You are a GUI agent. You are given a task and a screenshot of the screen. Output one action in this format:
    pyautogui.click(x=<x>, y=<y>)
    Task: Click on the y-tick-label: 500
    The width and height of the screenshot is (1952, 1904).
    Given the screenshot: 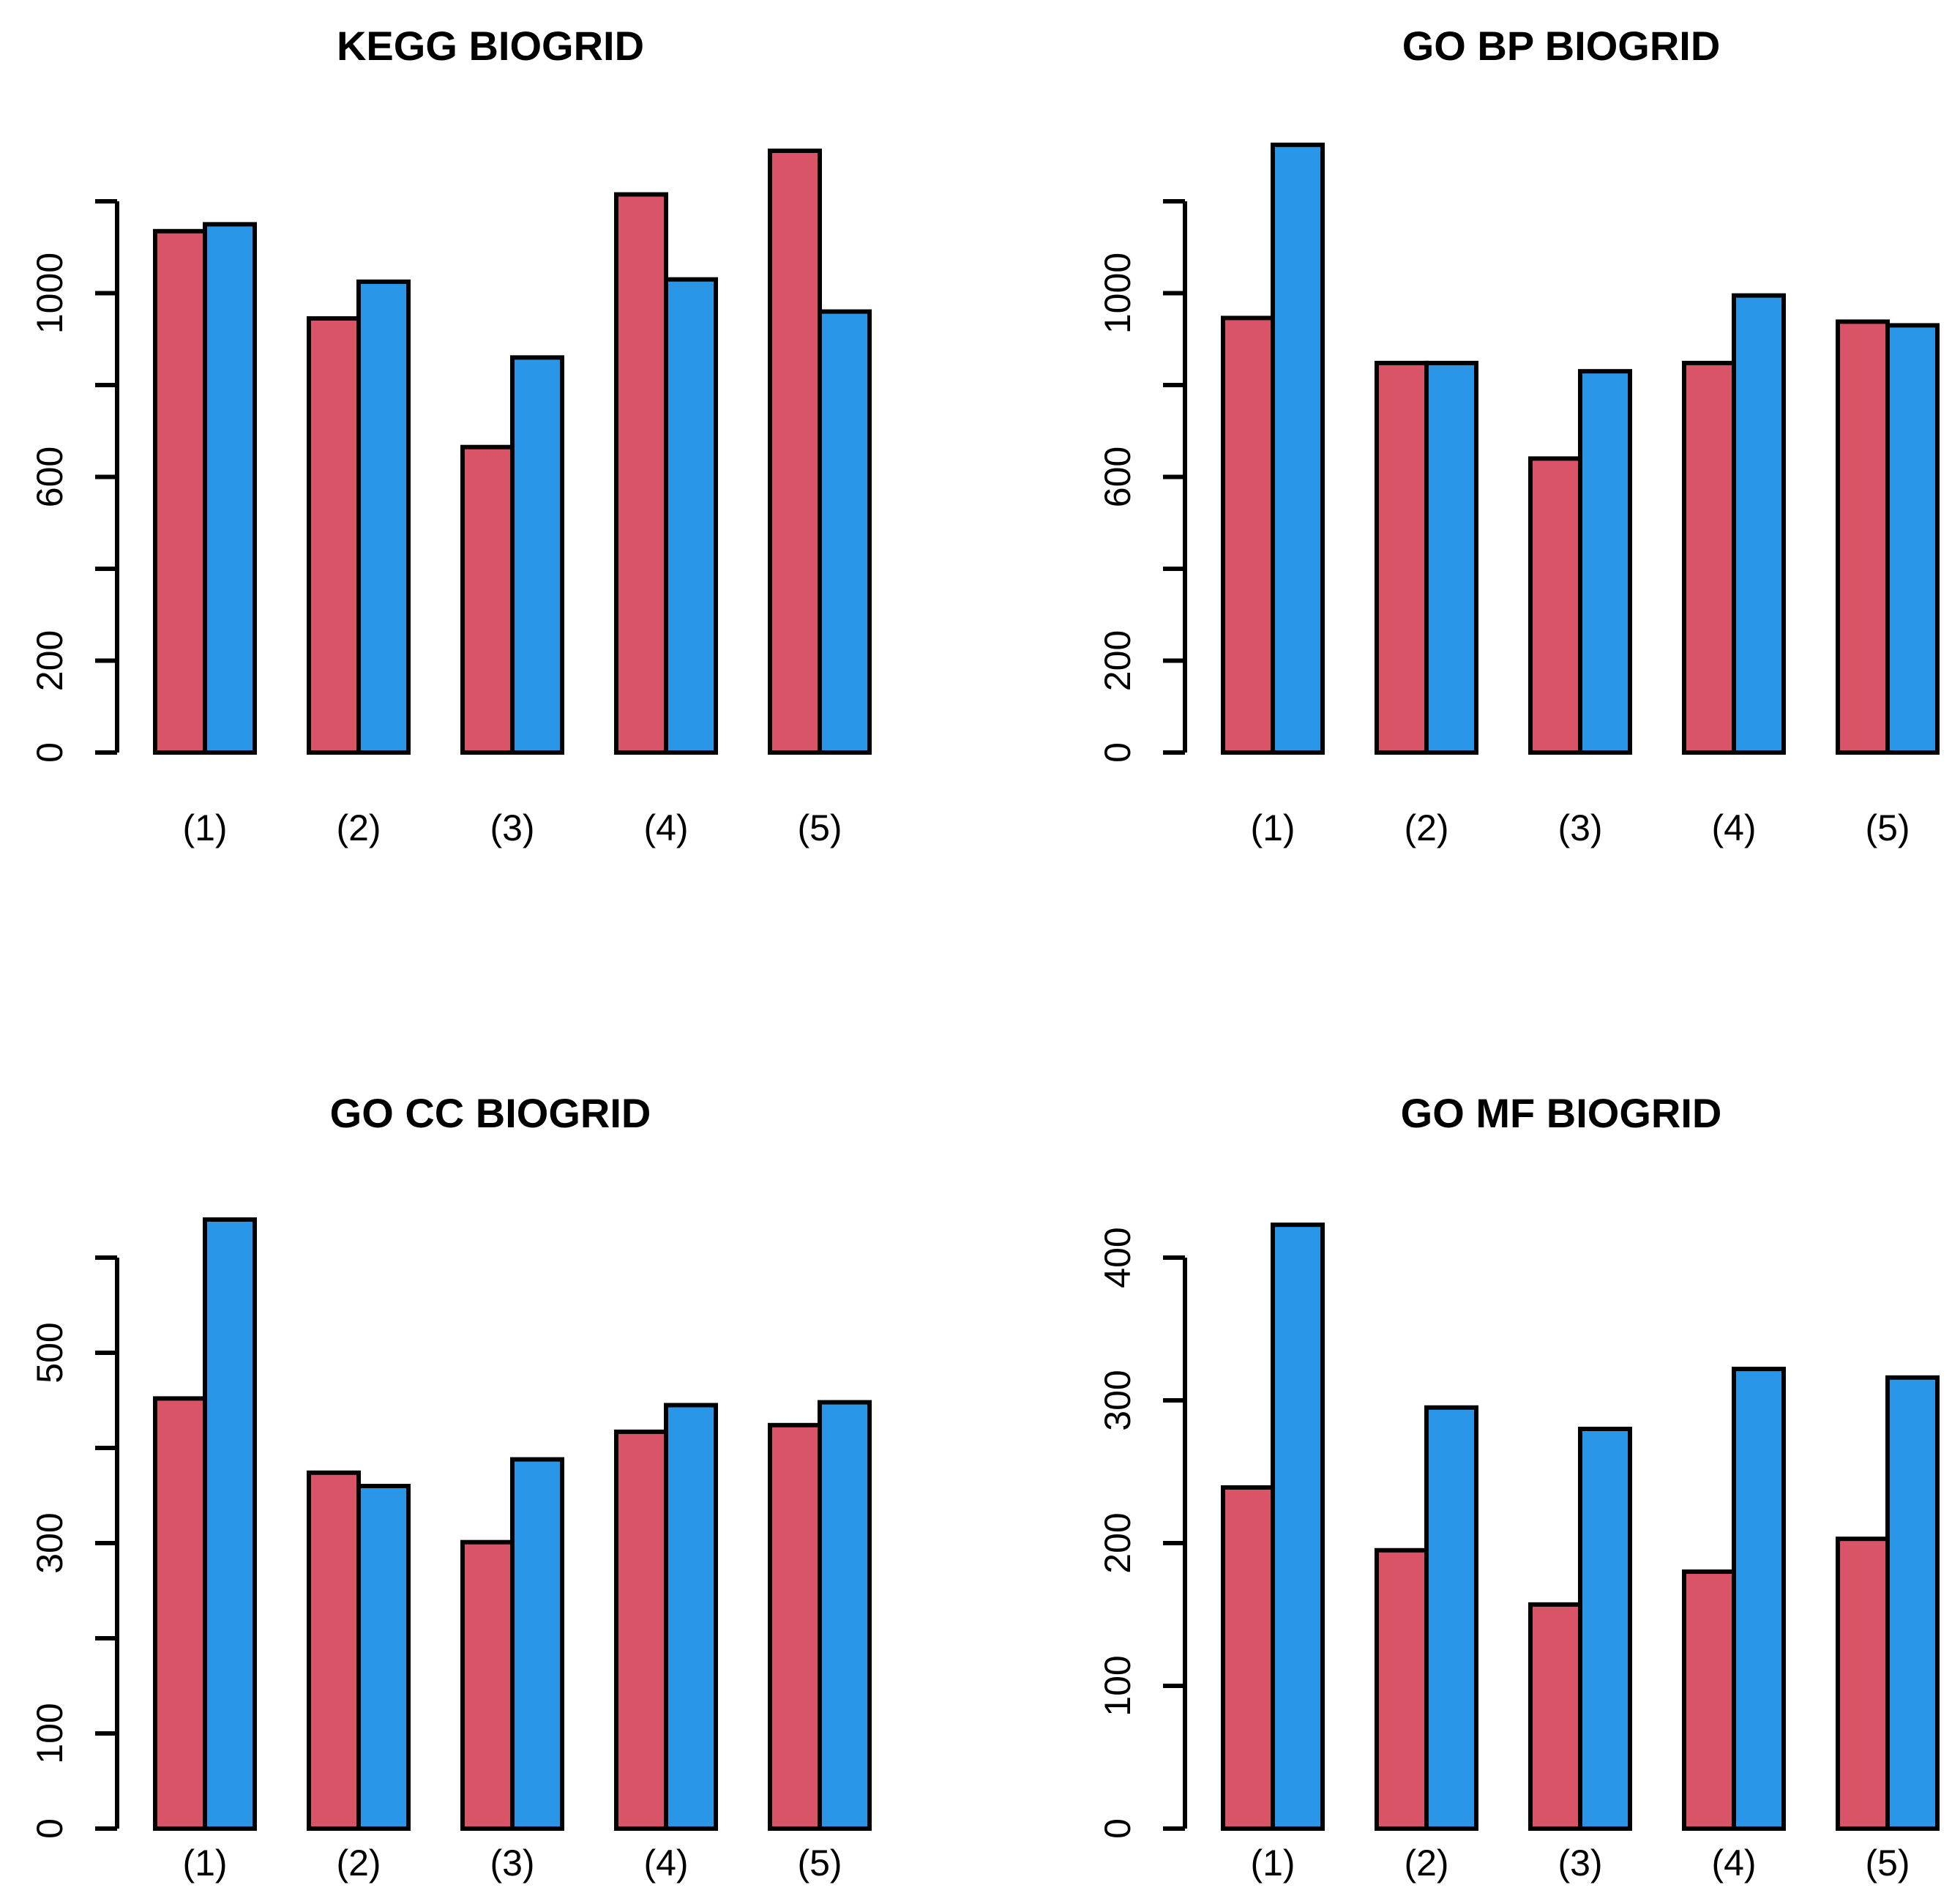 What is the action you would take?
    pyautogui.click(x=49, y=1352)
    